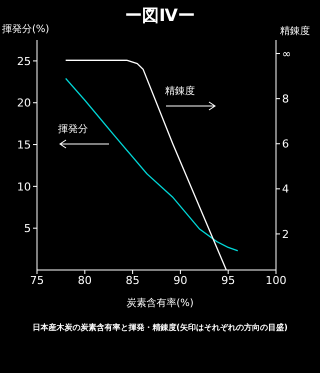 The height and width of the screenshot is (373, 320). What do you see at coordinates (73, 129) in the screenshot?
I see `series-label: 揮発分` at bounding box center [73, 129].